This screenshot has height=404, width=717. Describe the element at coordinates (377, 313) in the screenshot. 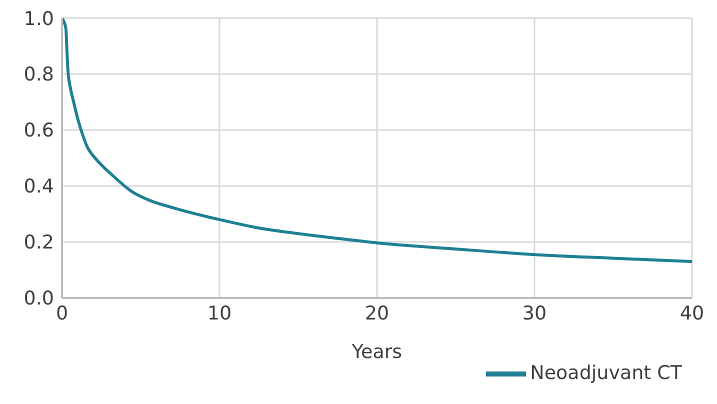

I see `x-tick-label: 20` at that location.